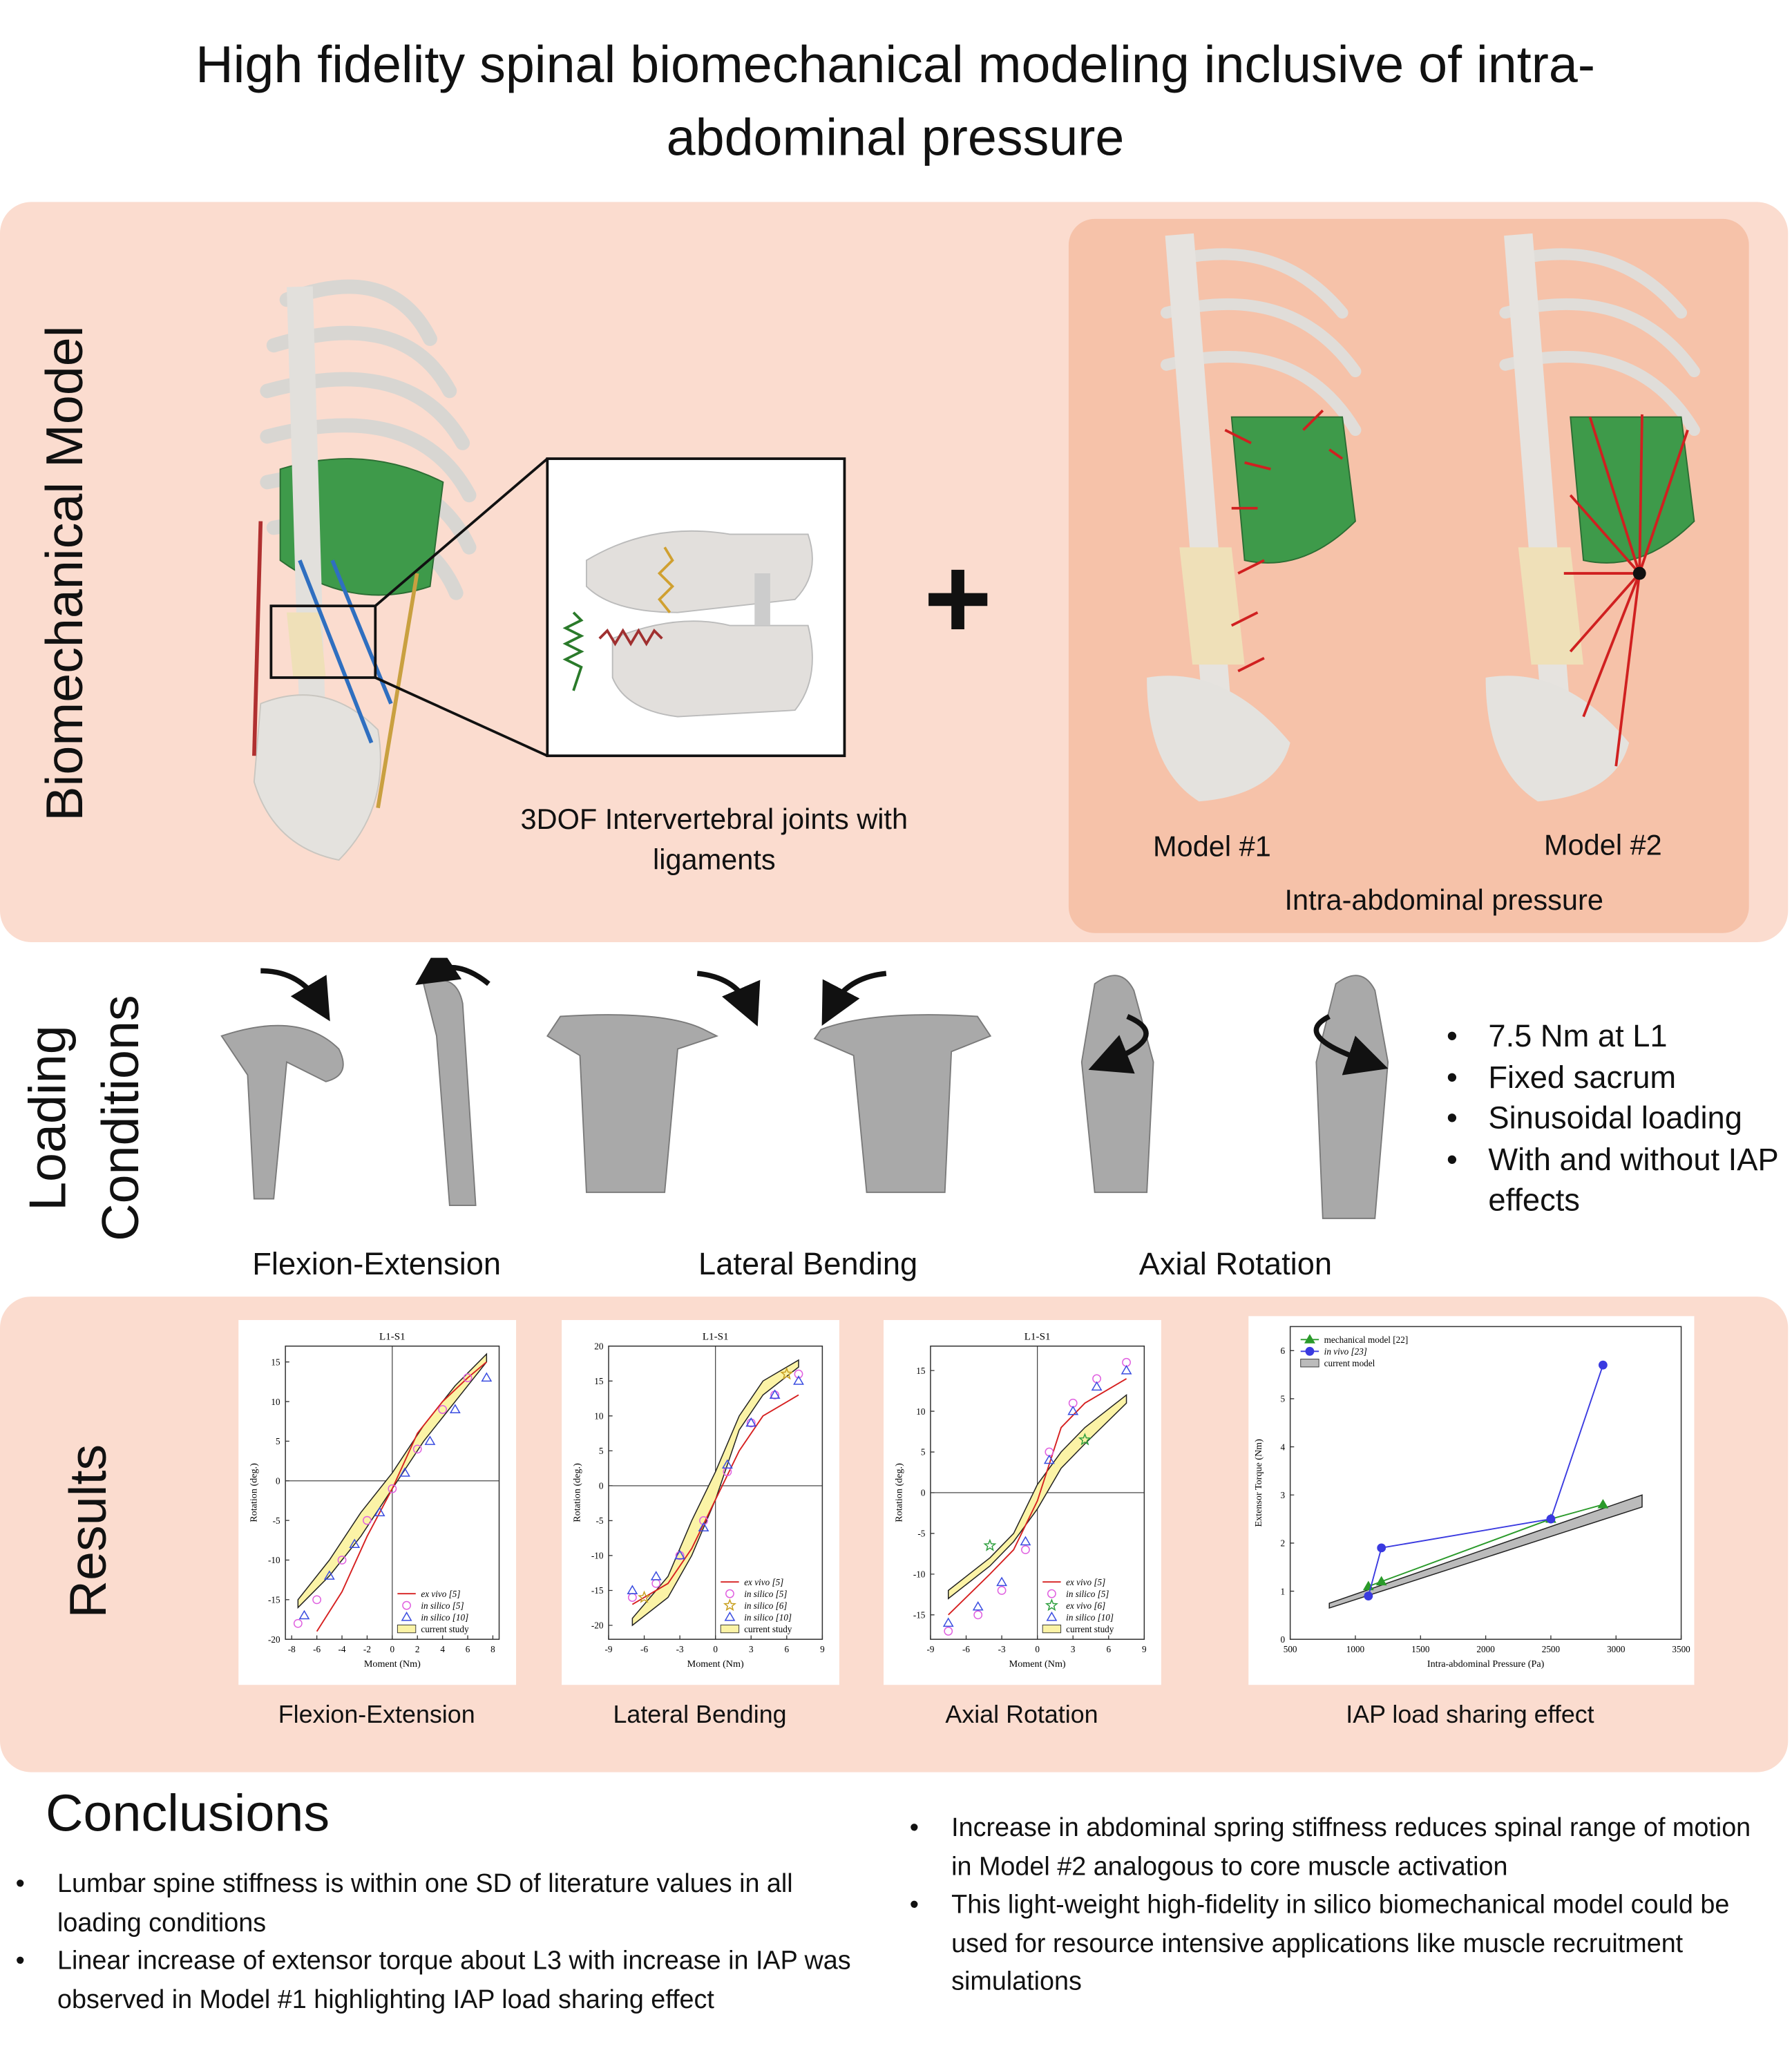 The image size is (1792, 2046). Describe the element at coordinates (1290, 1649) in the screenshot. I see `x-tick-label: 500` at that location.